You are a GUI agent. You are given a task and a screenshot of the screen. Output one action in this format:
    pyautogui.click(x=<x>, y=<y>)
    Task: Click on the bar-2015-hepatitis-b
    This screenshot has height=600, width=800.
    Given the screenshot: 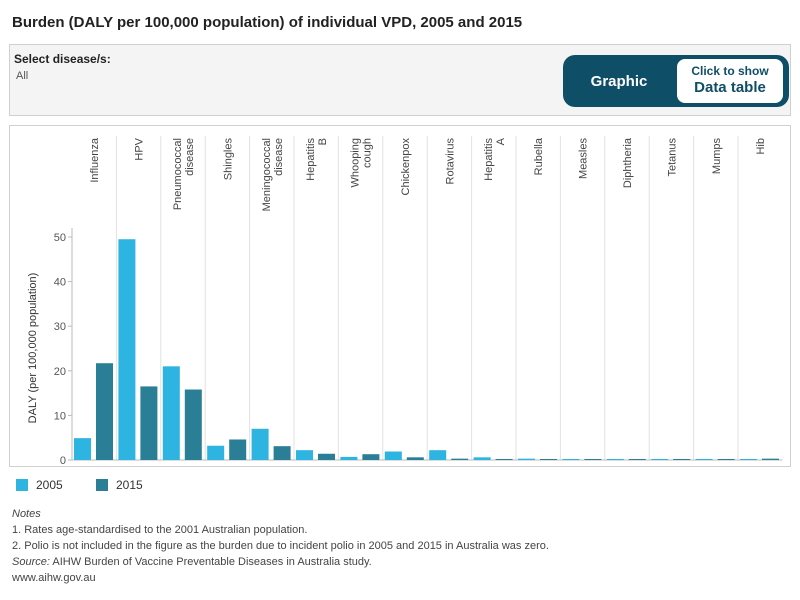 What is the action you would take?
    pyautogui.click(x=326, y=456)
    